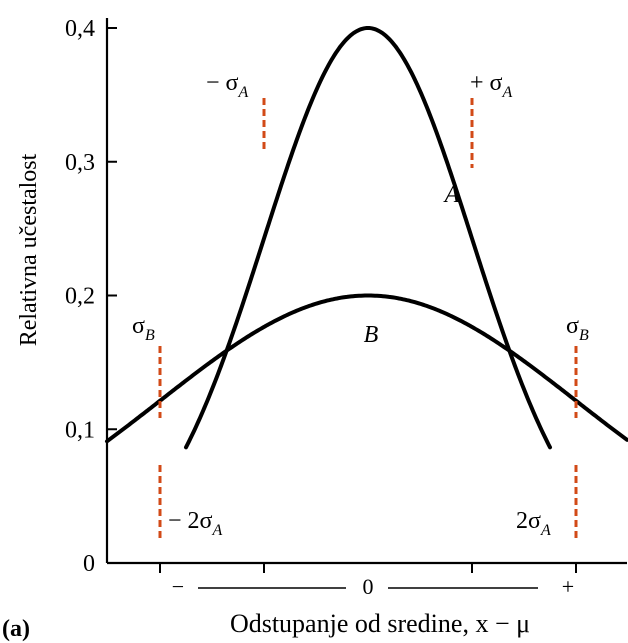 The image size is (628, 643). What do you see at coordinates (143, 328) in the screenshot?
I see `sigma-label-B-minus1: σB` at bounding box center [143, 328].